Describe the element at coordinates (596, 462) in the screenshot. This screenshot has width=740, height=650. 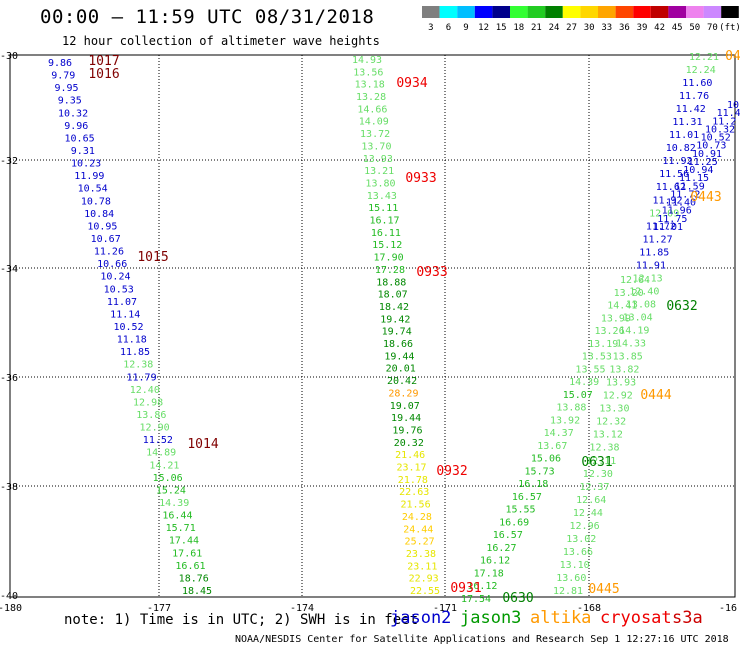
I see `time-label: 0631` at that location.